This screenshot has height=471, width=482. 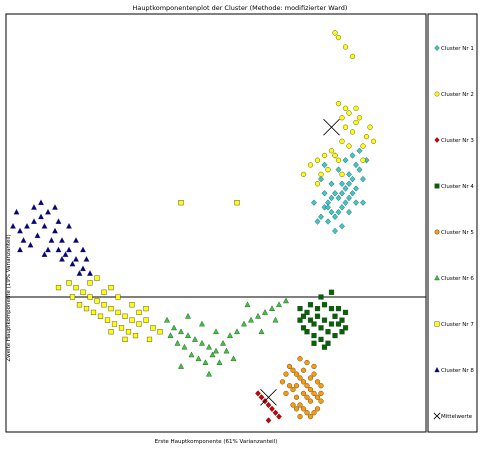 What do you see at coordinates (452, 223) in the screenshot?
I see `legend-frame` at bounding box center [452, 223].